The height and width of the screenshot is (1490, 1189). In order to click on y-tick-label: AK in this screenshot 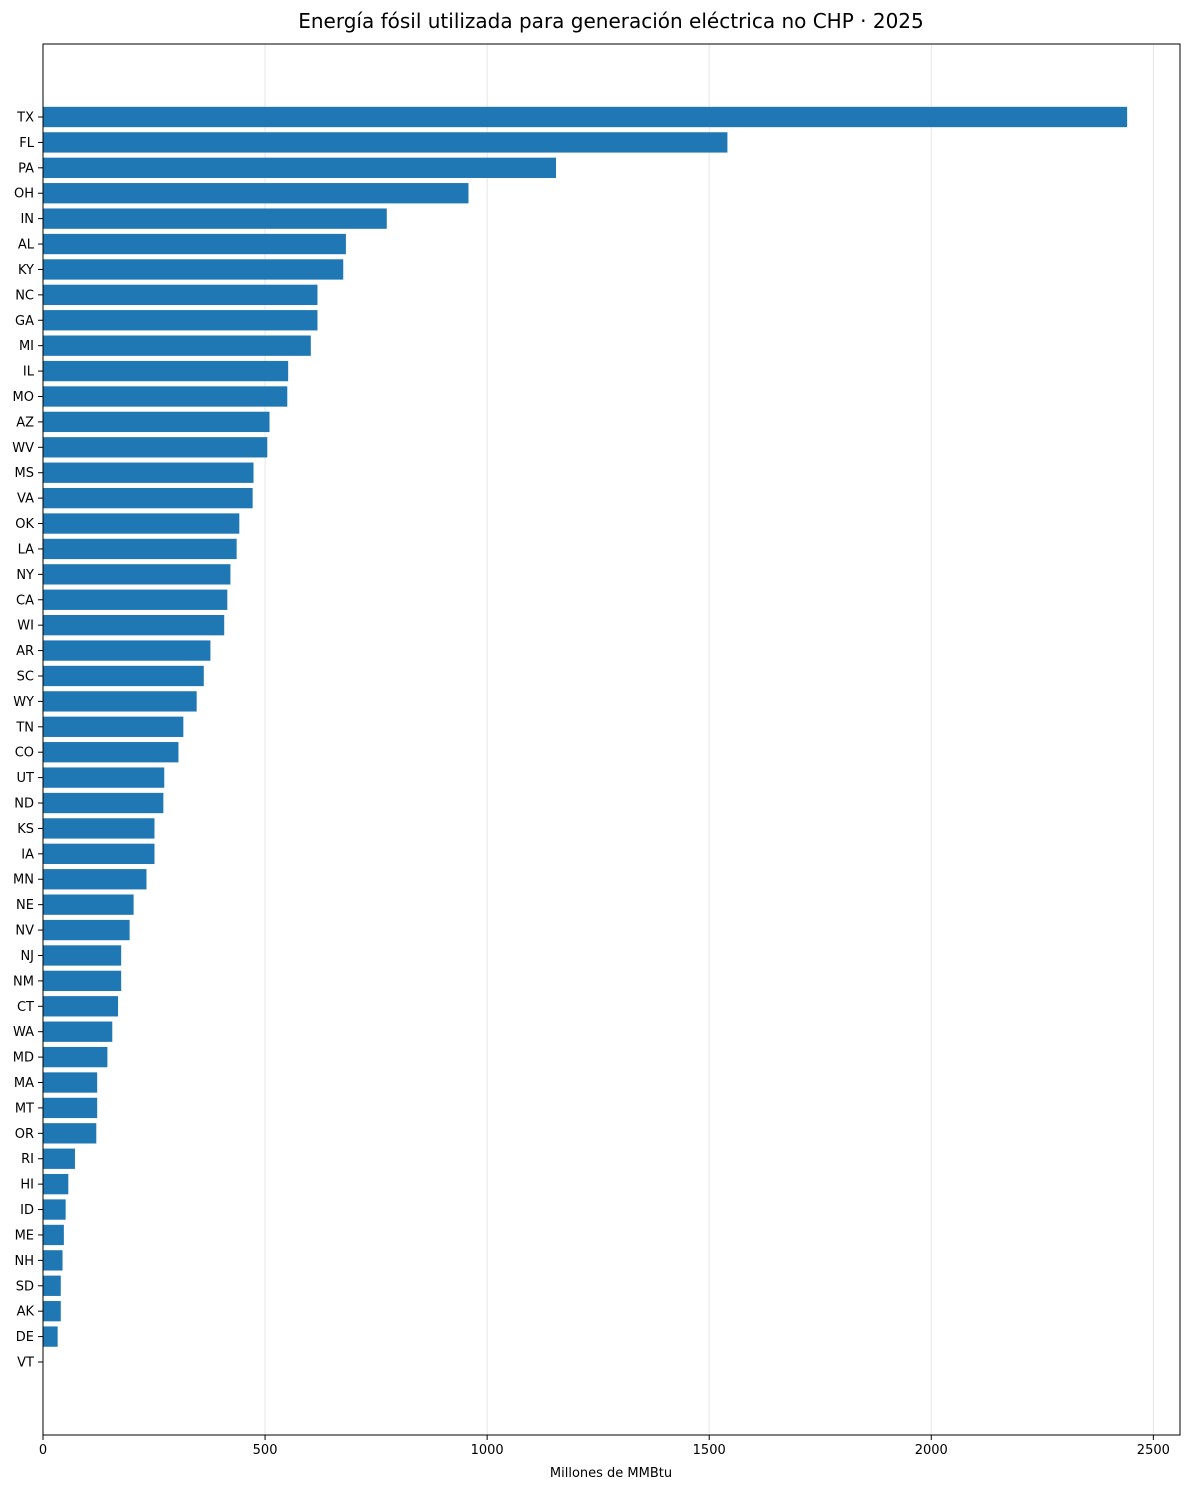, I will do `click(26, 1312)`.